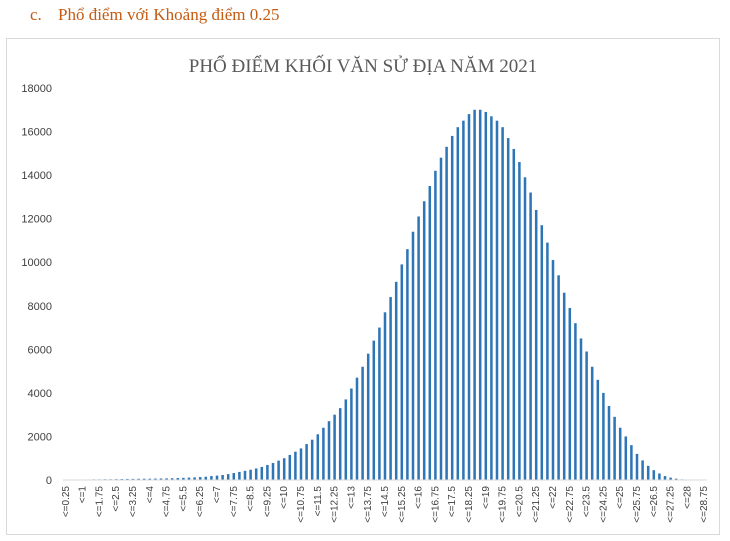 This screenshot has height=541, width=730. I want to click on section-heading: c. Phổ điểm với Khoảng điểm 0.25, so click(139, 17).